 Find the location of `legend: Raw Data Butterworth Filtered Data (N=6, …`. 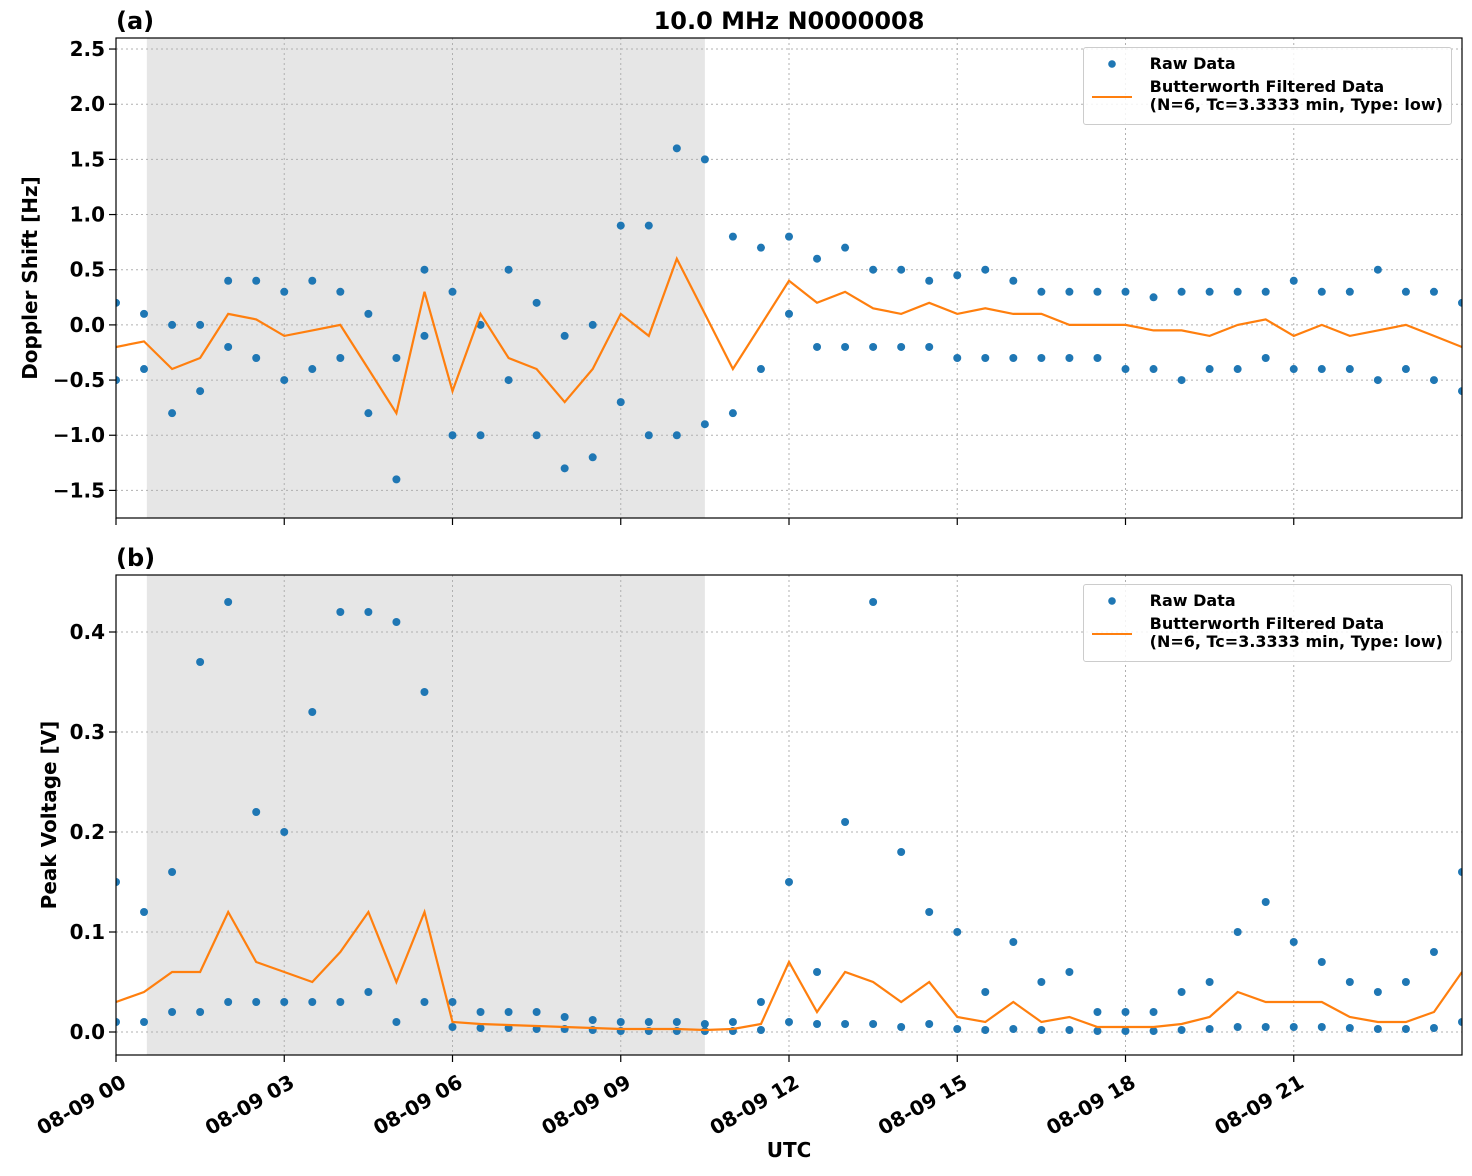

legend: Raw Data Butterworth Filtered Data (N=6, … is located at coordinates (1267, 86).